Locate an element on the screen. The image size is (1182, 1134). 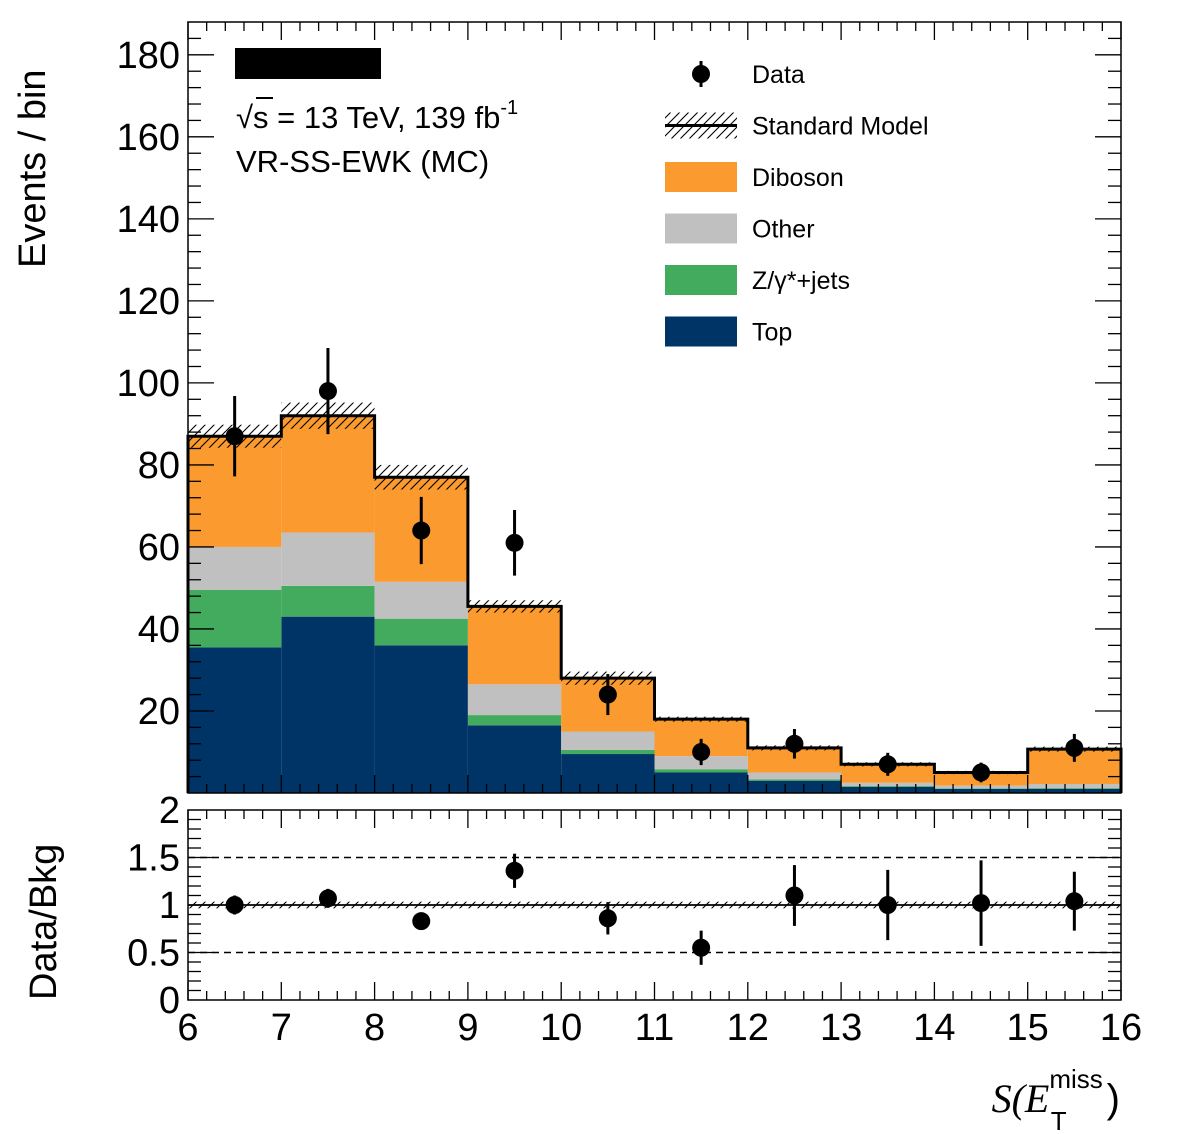
x-tick-label: 8 is located at coordinates (374, 1028).